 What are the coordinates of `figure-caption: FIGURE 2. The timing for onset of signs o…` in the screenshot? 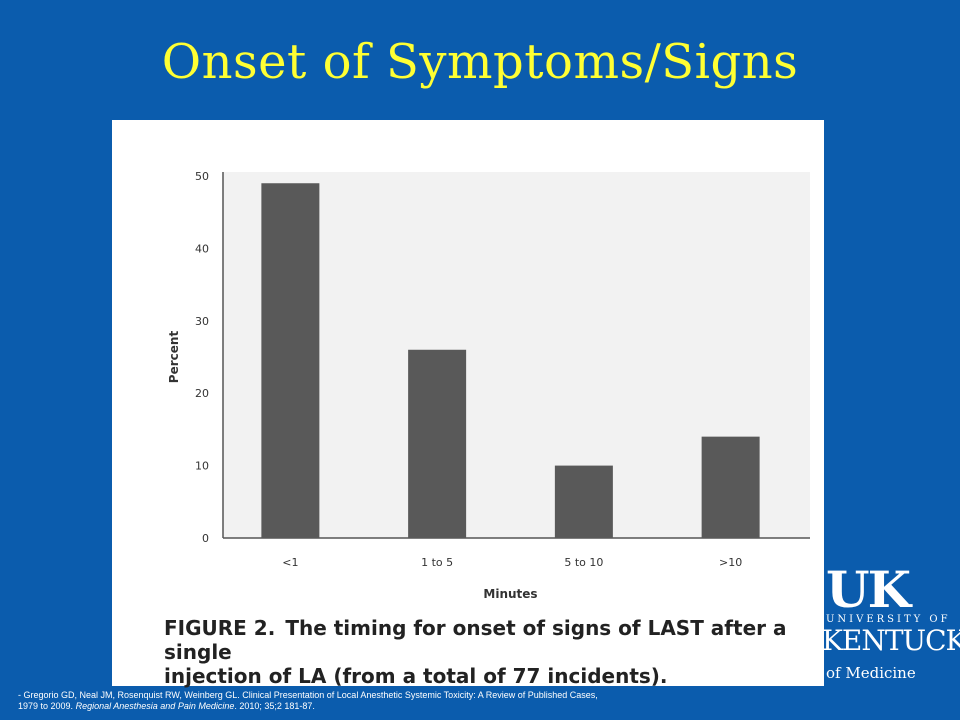 It's located at (494, 652).